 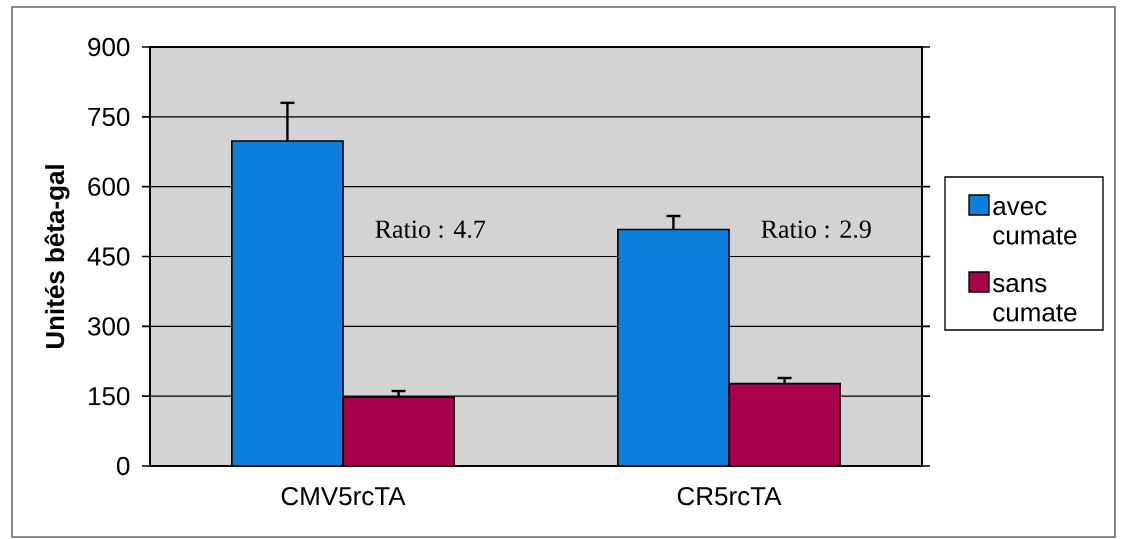 I want to click on y-tick-label: 750, so click(x=109, y=117).